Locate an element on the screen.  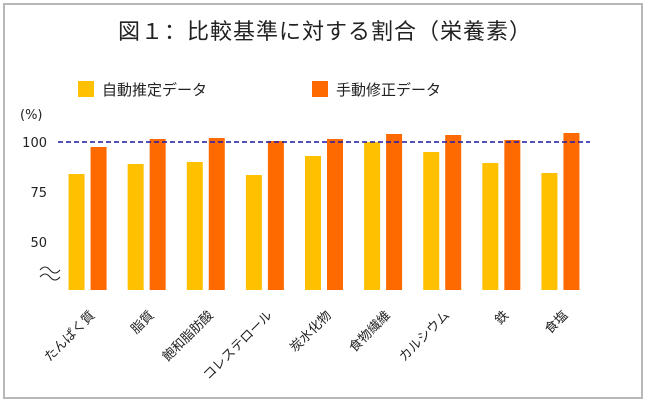
category-label: たんぱく質 is located at coordinates (70, 336).